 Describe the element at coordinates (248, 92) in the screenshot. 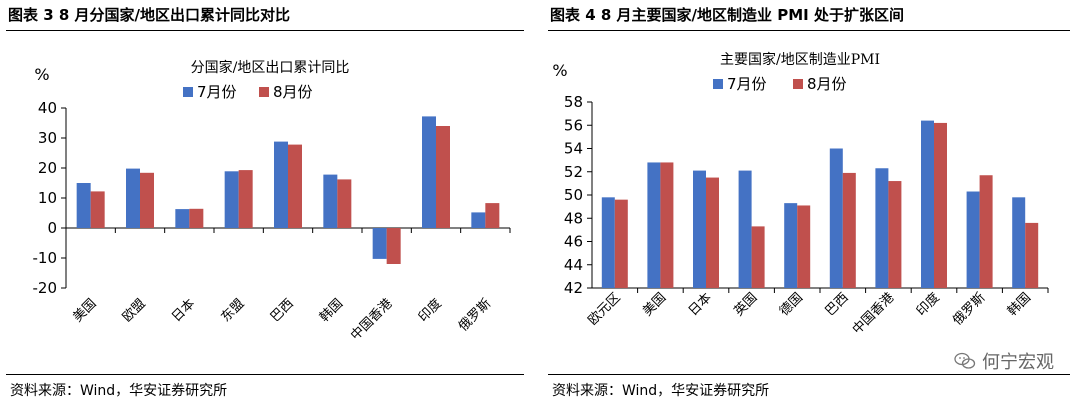

I see `left-legend: 7月份 8月份` at that location.